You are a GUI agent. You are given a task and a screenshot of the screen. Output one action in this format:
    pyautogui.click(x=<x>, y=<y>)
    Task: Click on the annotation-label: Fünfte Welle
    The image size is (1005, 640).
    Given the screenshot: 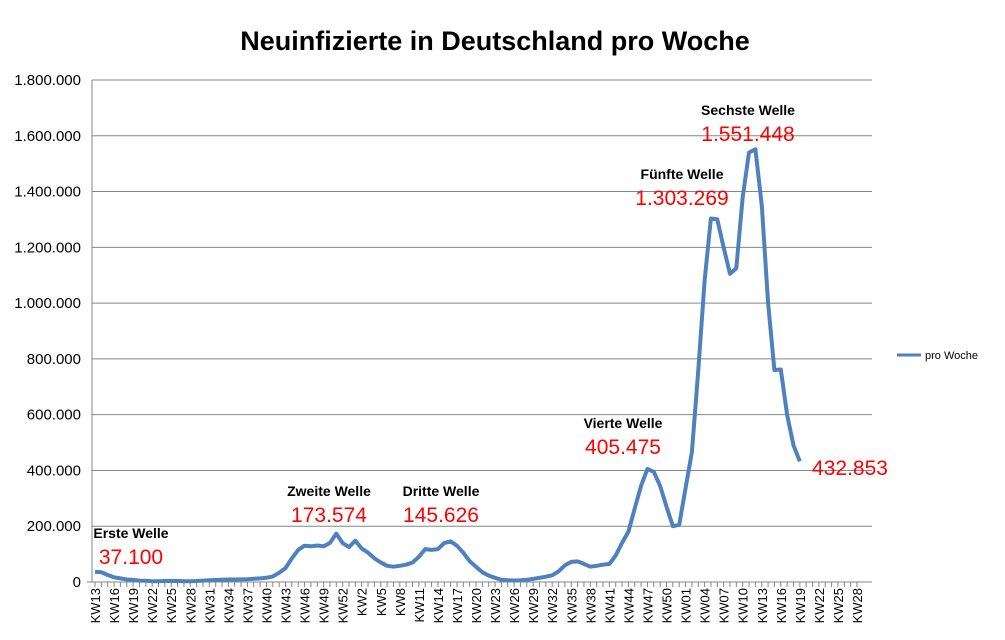 What is the action you would take?
    pyautogui.click(x=682, y=174)
    